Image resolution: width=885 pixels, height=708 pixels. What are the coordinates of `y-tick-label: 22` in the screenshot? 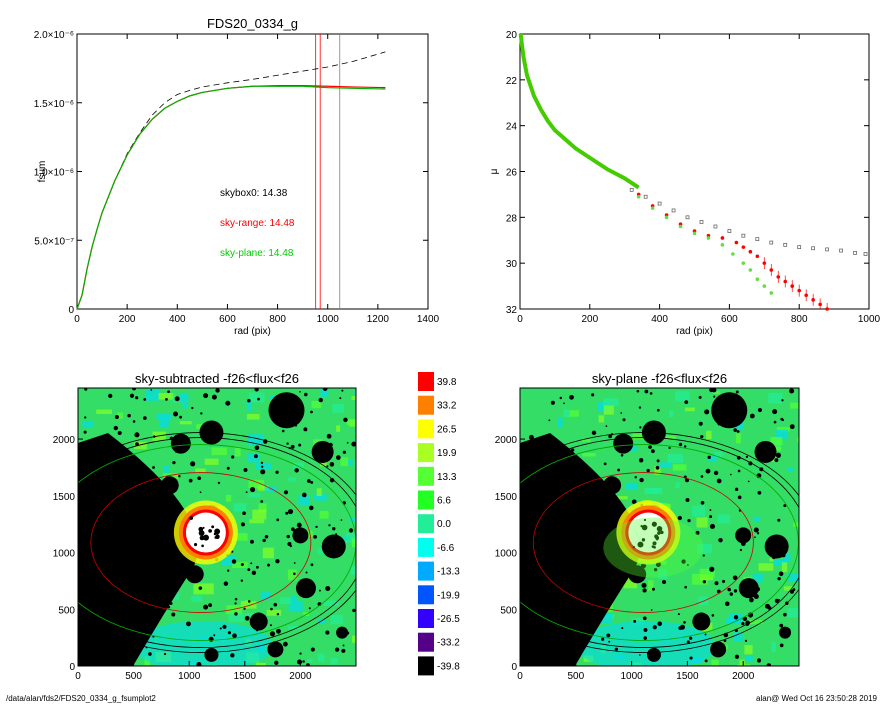 It's located at (512, 81).